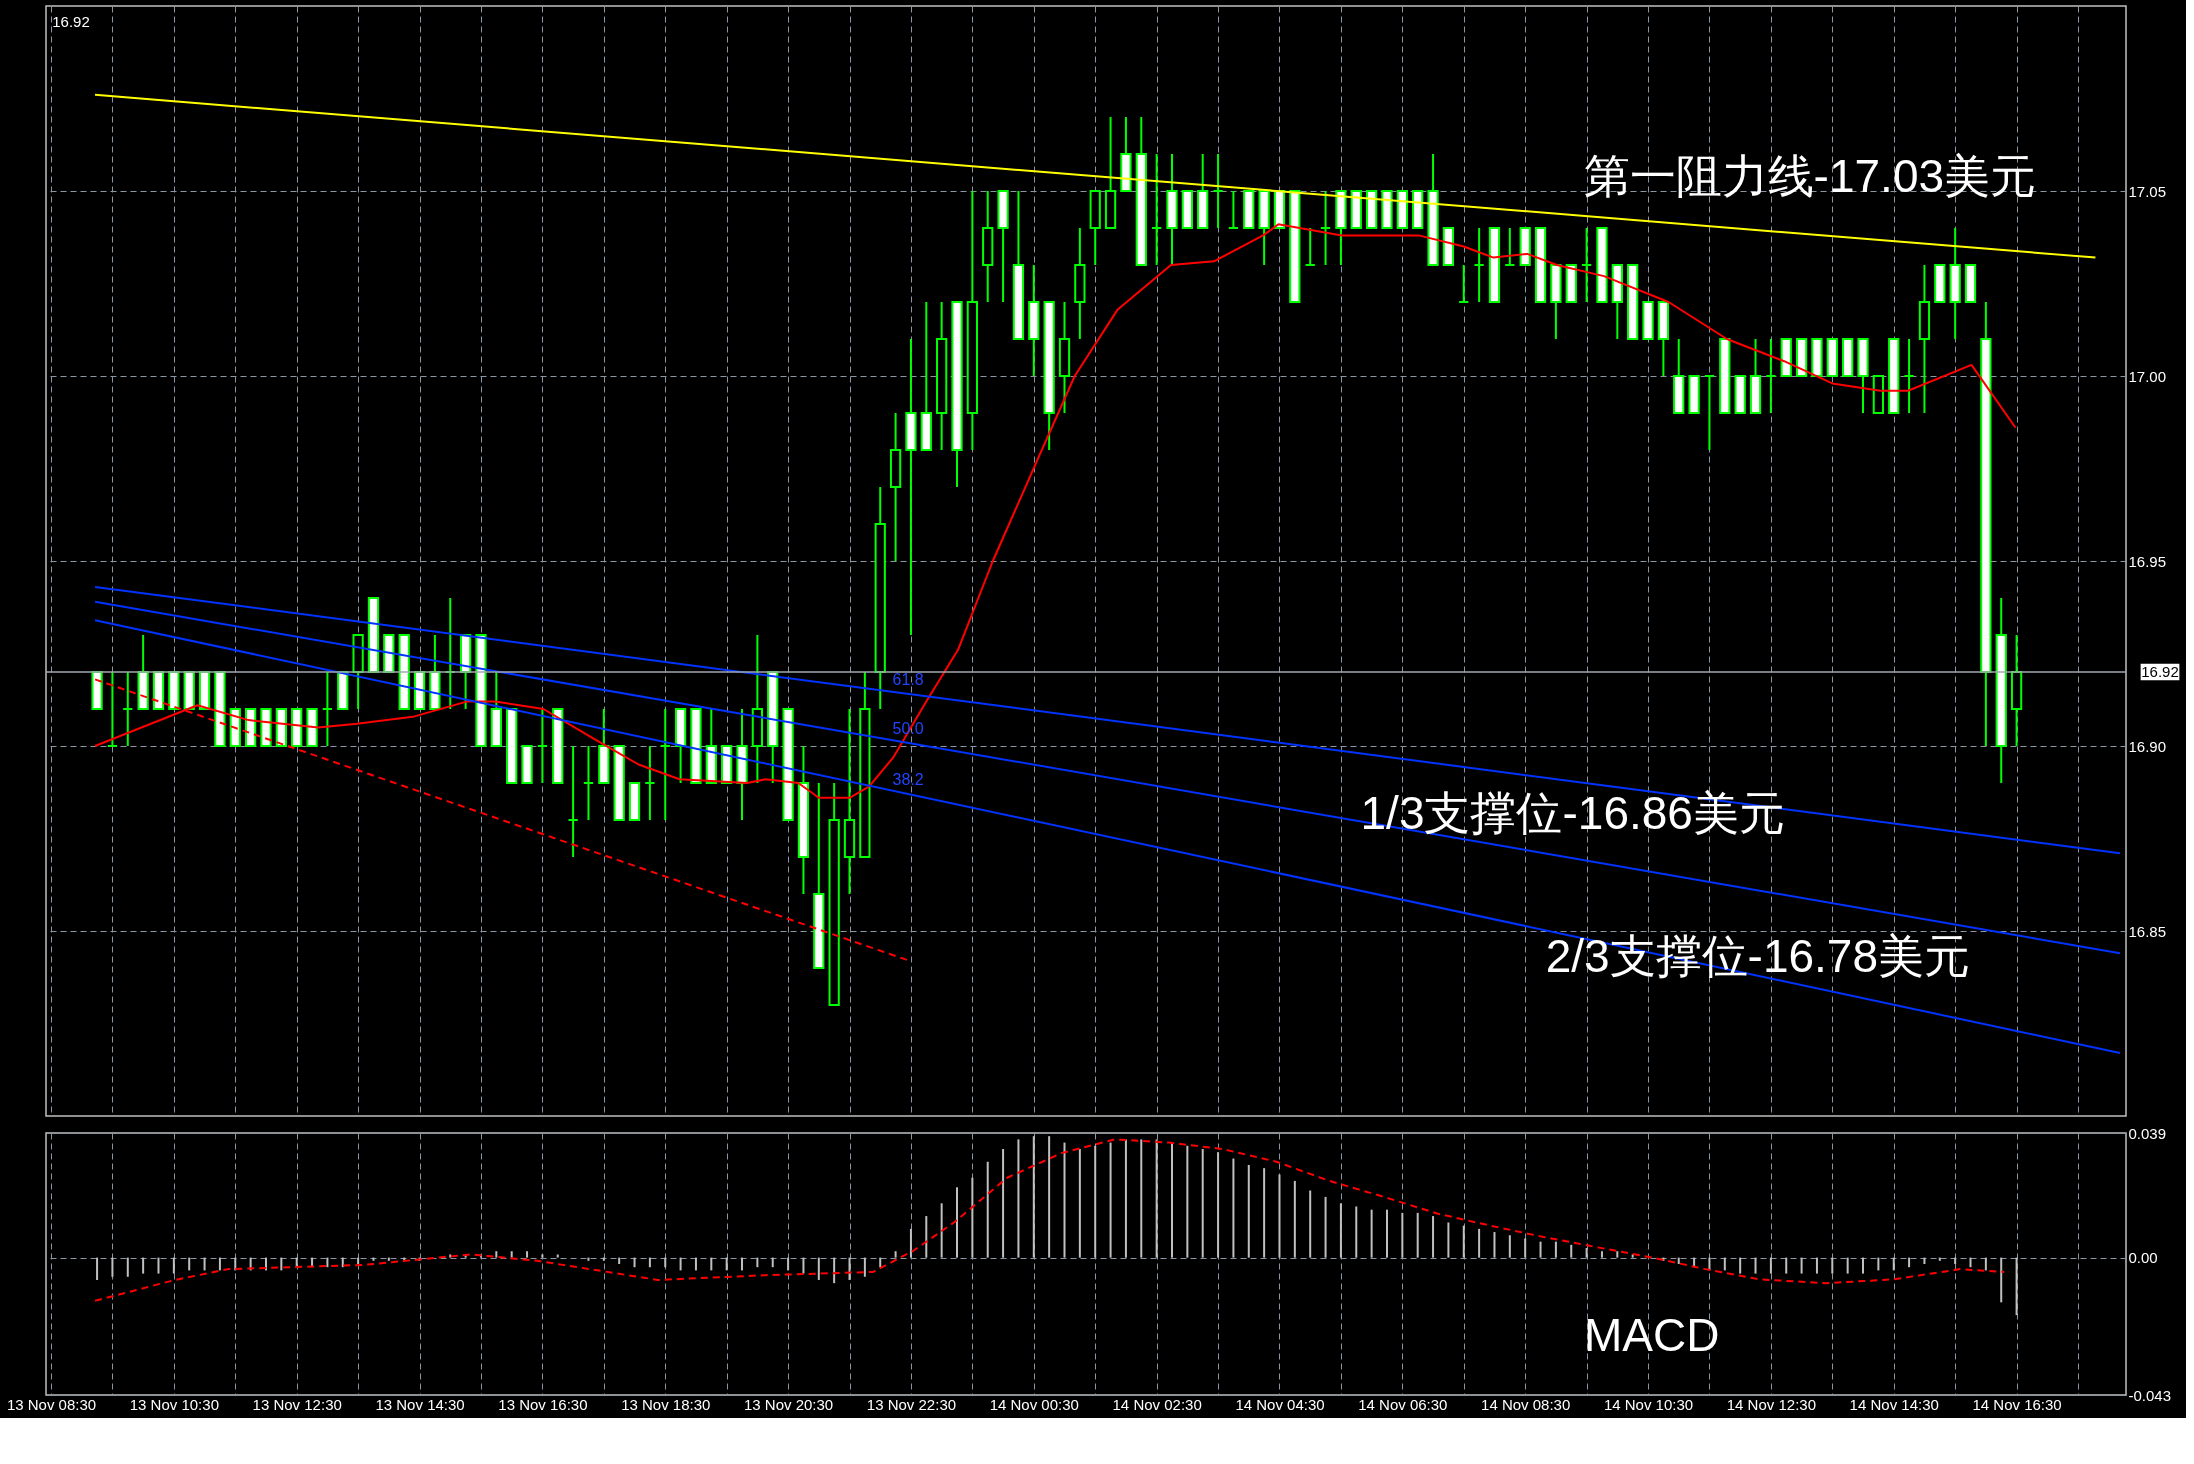 This screenshot has width=2194, height=1464. What do you see at coordinates (911, 1404) in the screenshot?
I see `x-tick-label: 13 Nov 22:30` at bounding box center [911, 1404].